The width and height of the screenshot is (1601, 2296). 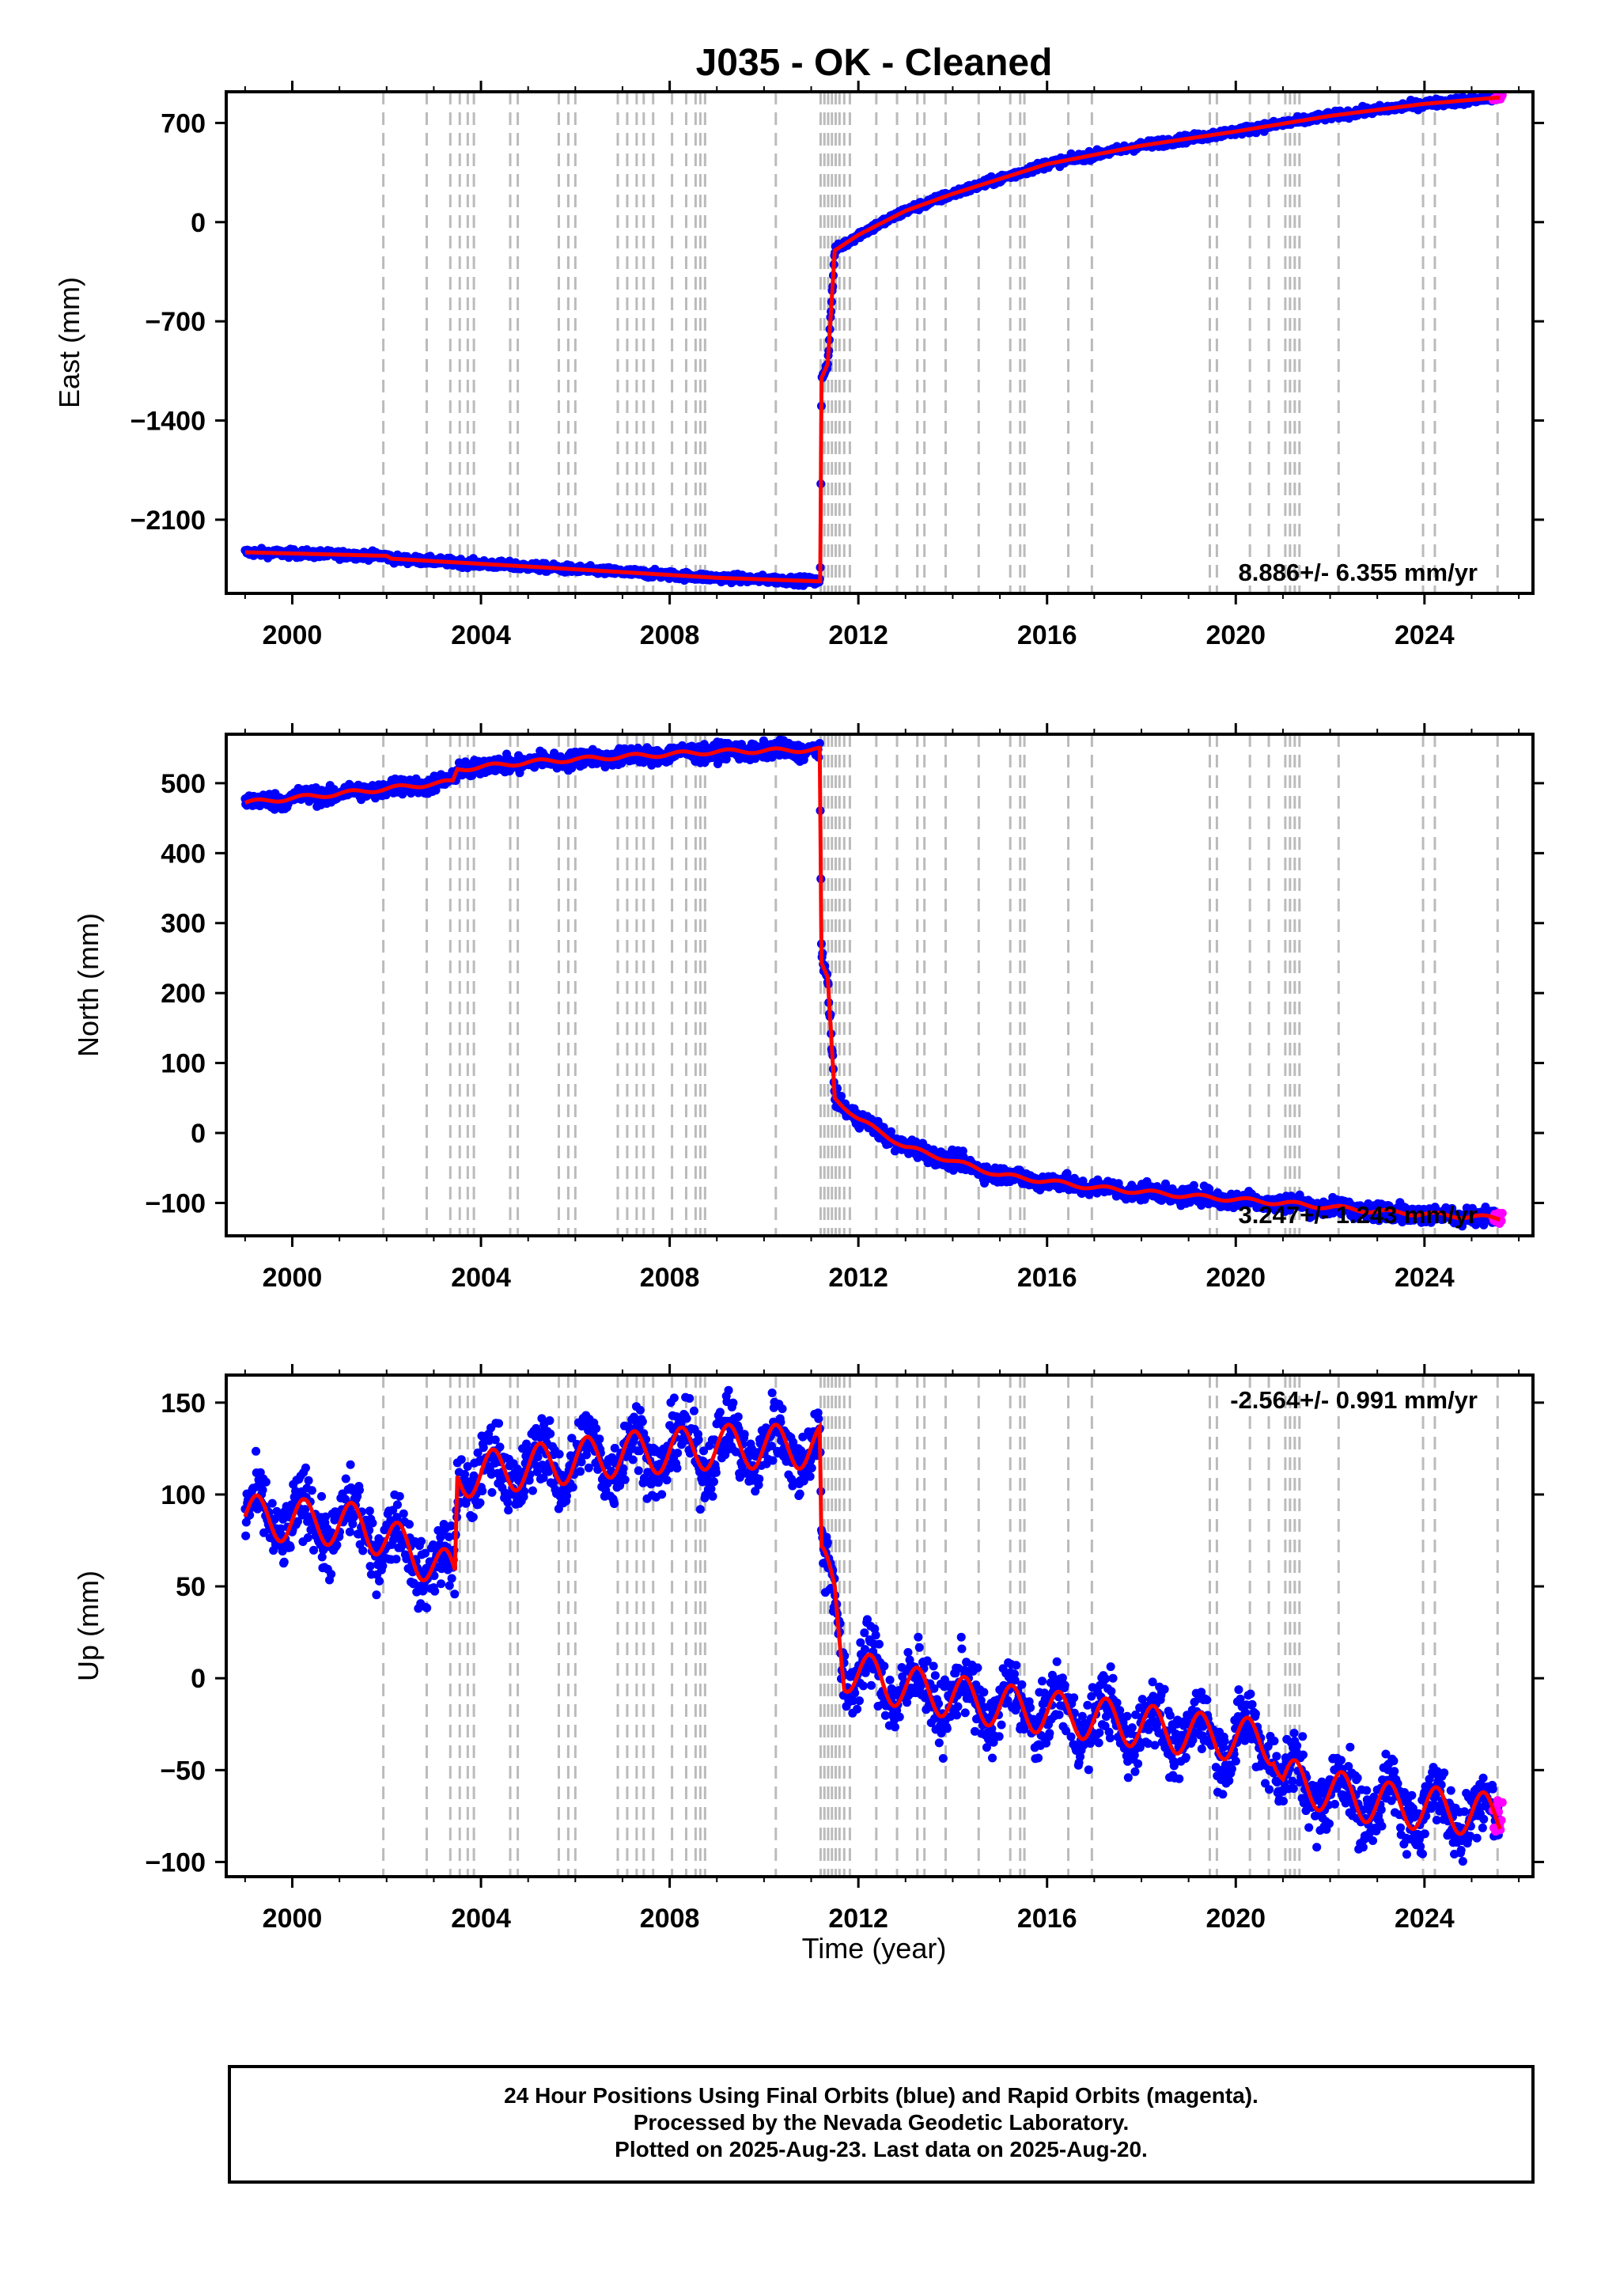 What do you see at coordinates (168, 422) in the screenshot?
I see `y-tick-label: −1400` at bounding box center [168, 422].